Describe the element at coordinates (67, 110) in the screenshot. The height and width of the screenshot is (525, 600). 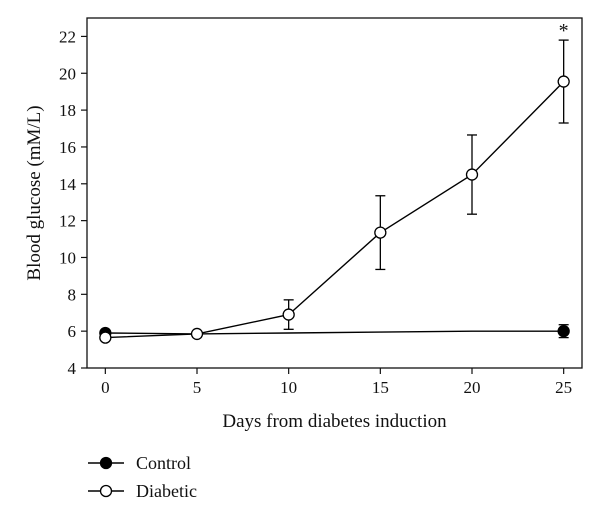
I see `y-tick-label: 18` at that location.